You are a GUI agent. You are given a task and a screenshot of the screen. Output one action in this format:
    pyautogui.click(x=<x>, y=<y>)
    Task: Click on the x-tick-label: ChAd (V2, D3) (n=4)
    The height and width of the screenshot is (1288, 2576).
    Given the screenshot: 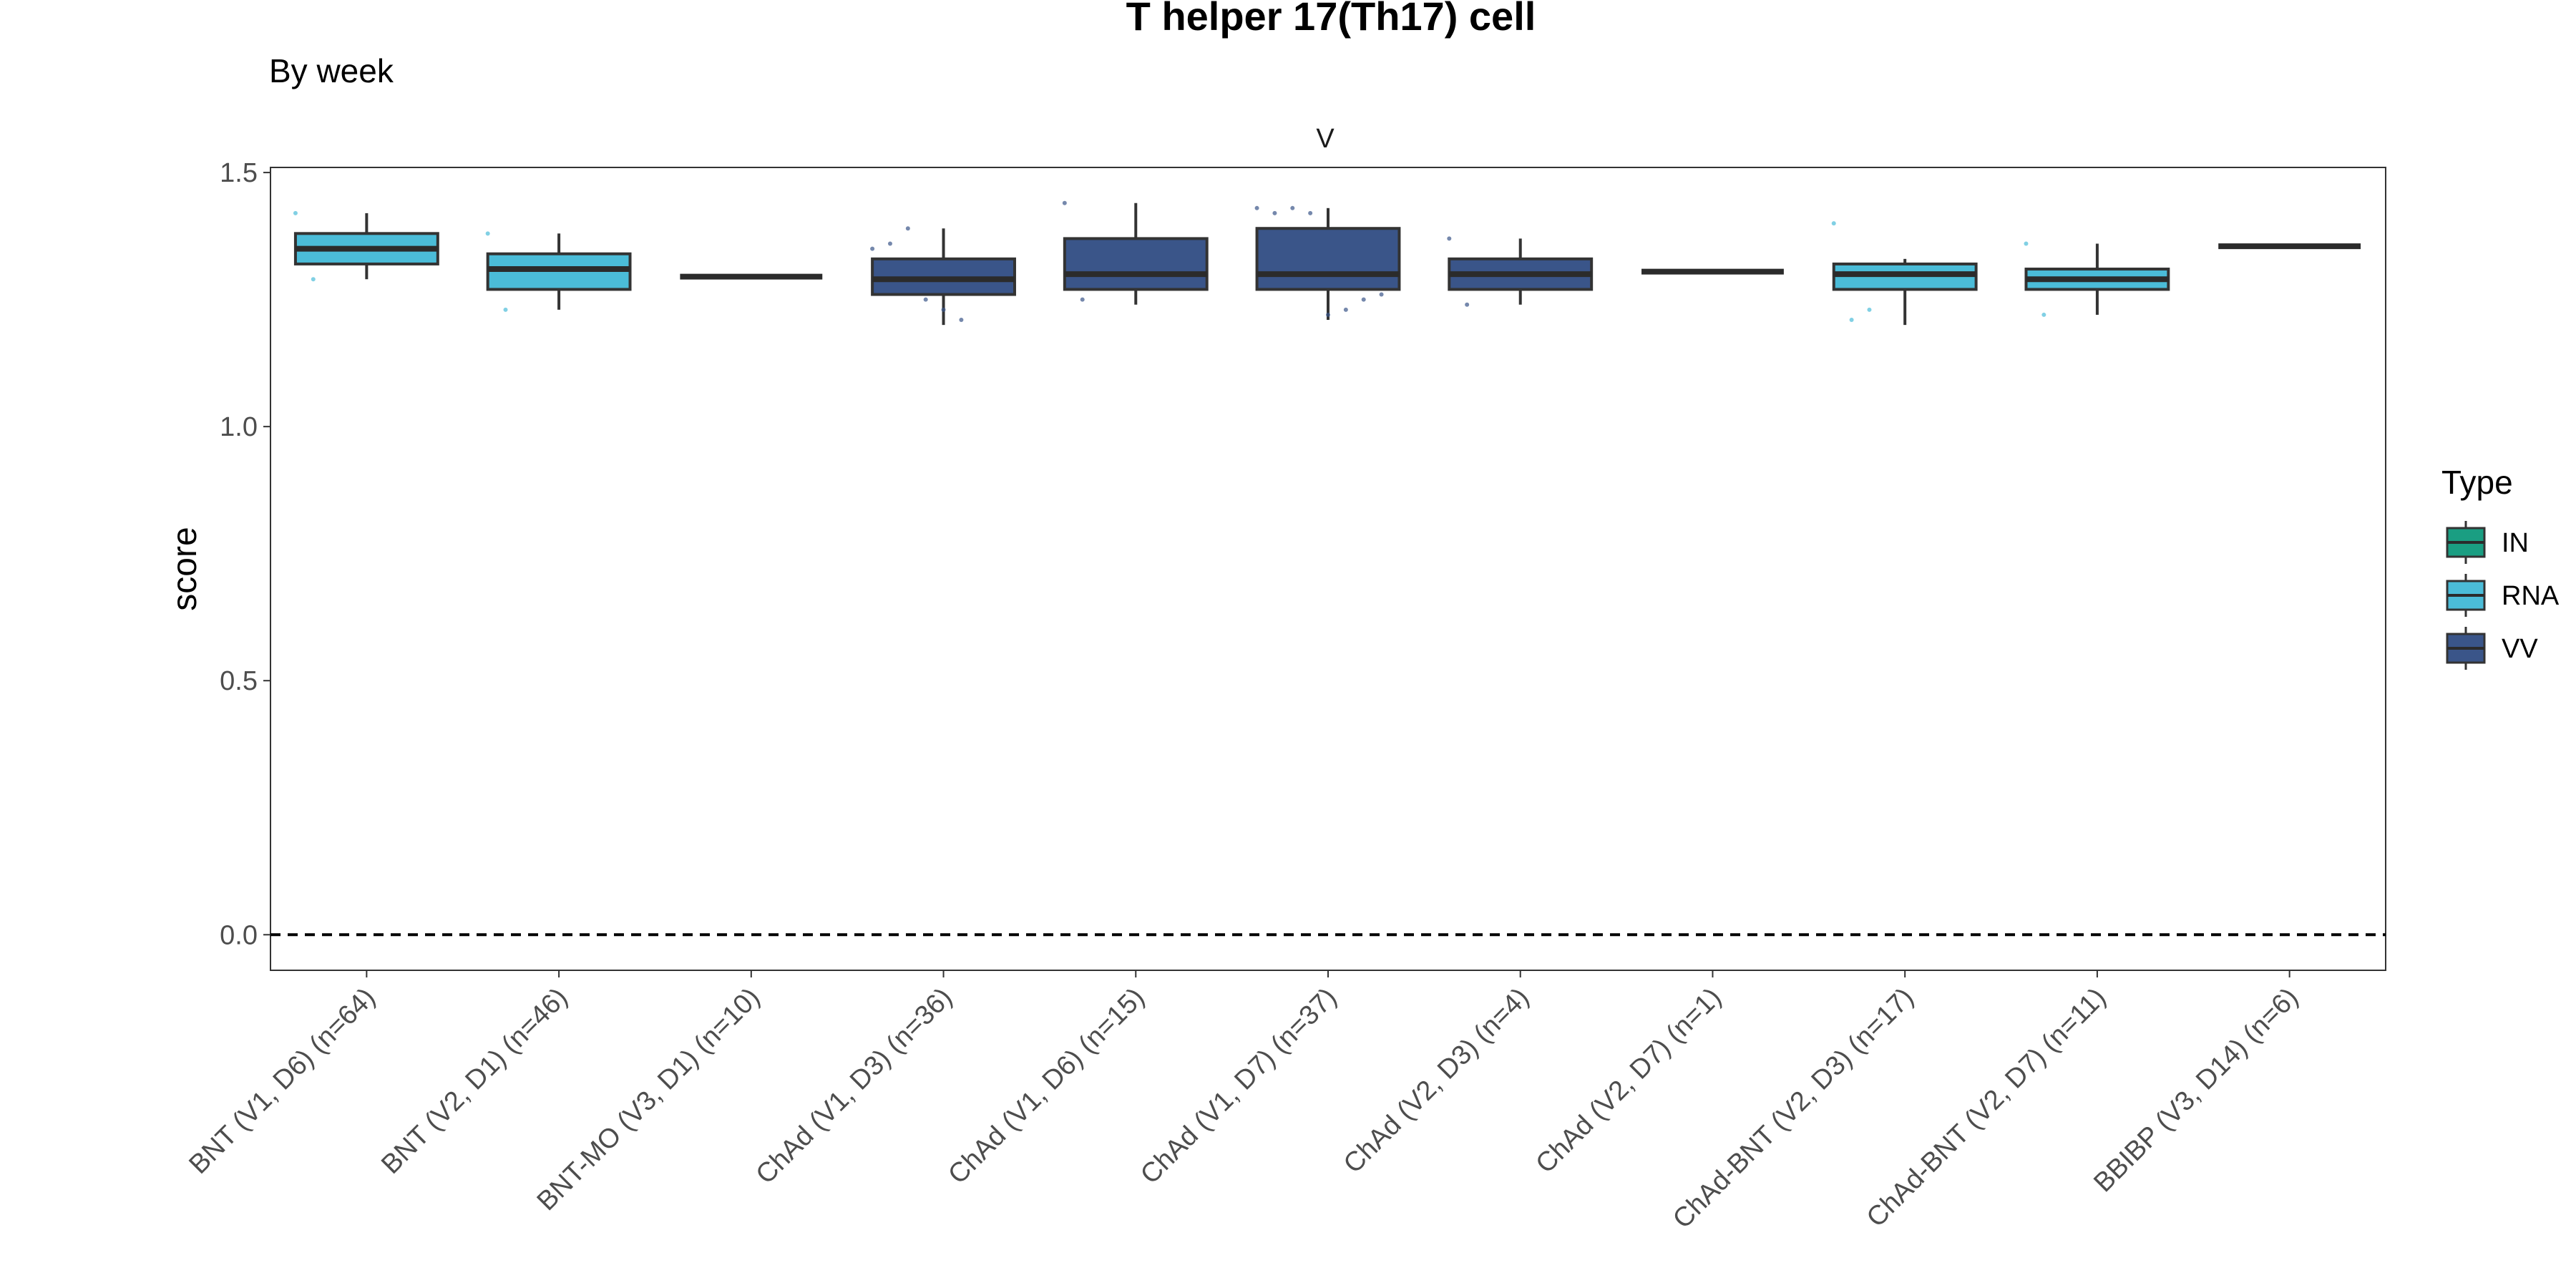 What is the action you would take?
    pyautogui.click(x=1436, y=1080)
    